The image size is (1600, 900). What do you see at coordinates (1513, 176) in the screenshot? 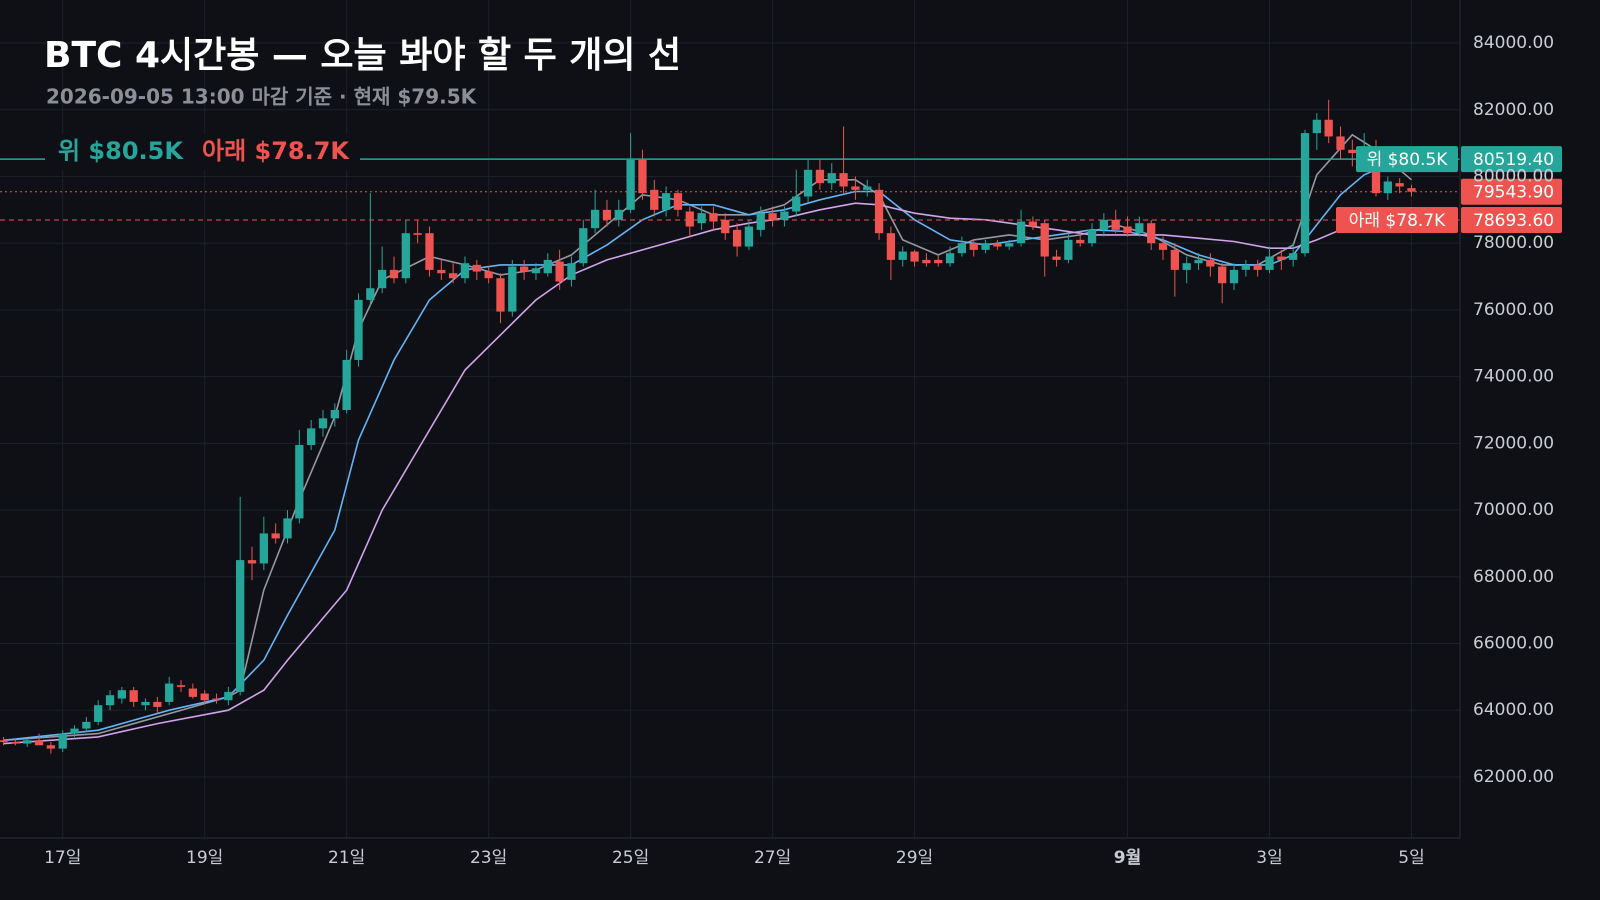
I see `y-tick-label: 80000.00` at bounding box center [1513, 176].